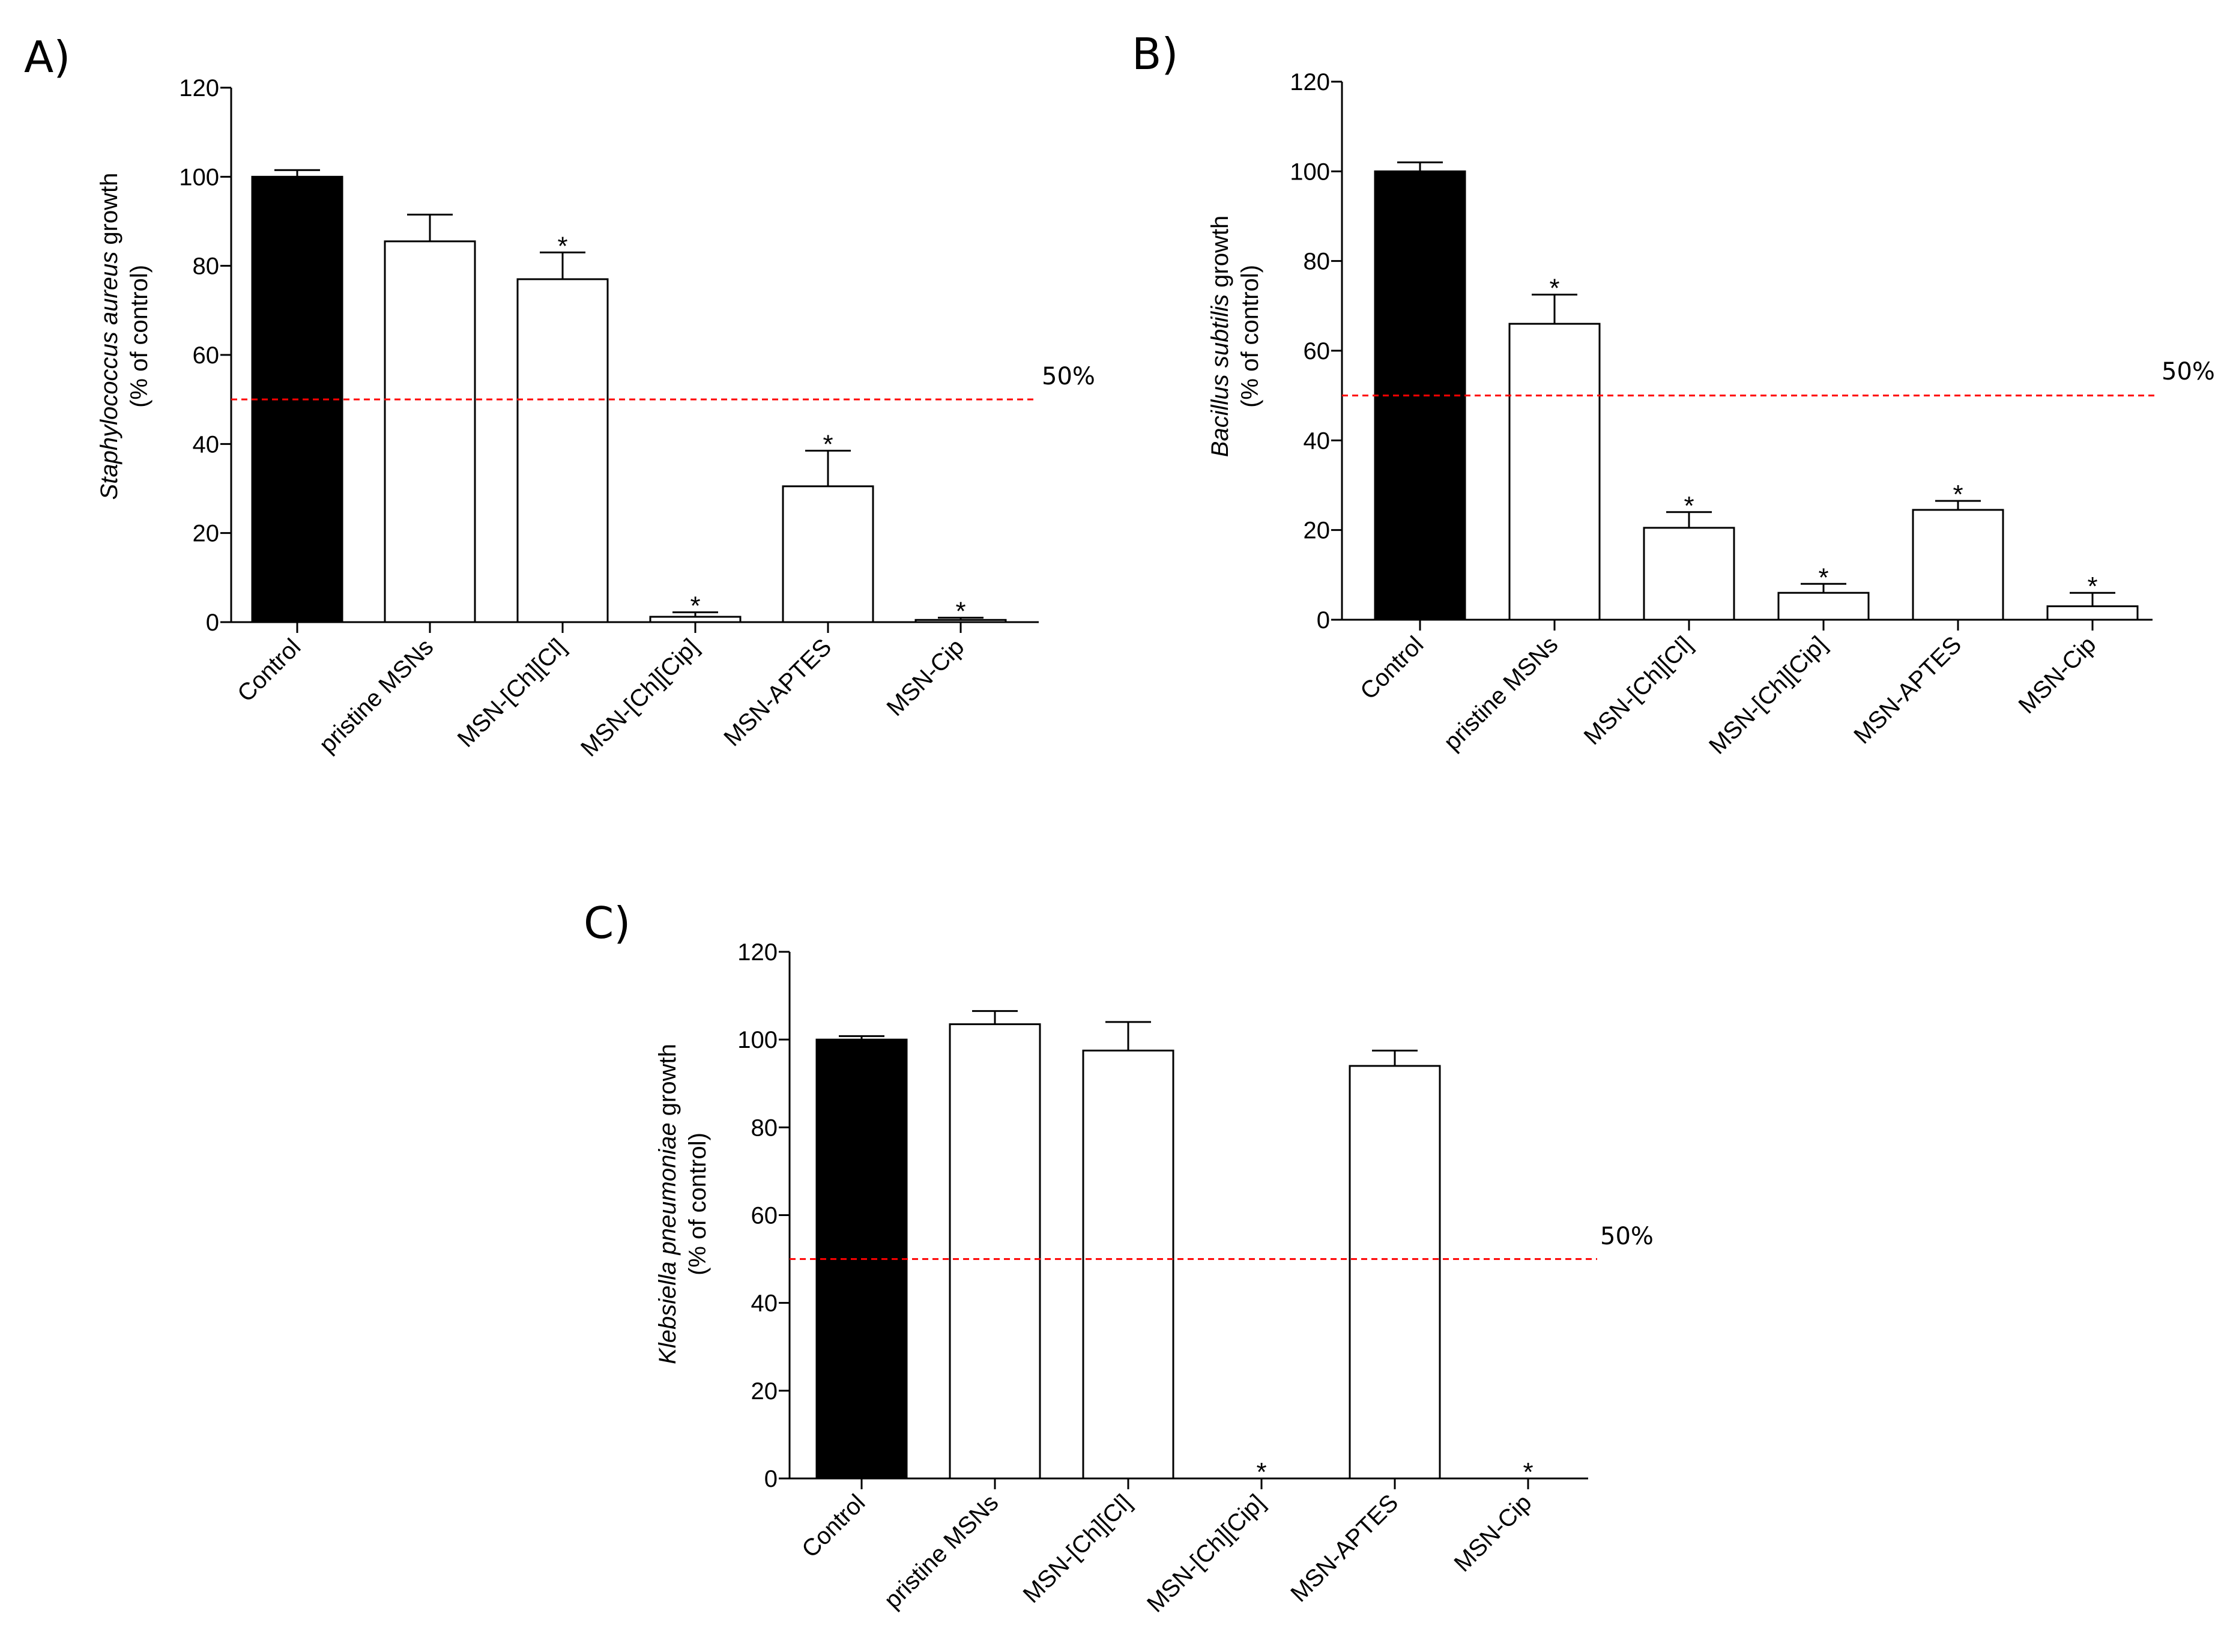  What do you see at coordinates (926, 678) in the screenshot?
I see `panel-a-x-tick-label: MSN-Cip` at bounding box center [926, 678].